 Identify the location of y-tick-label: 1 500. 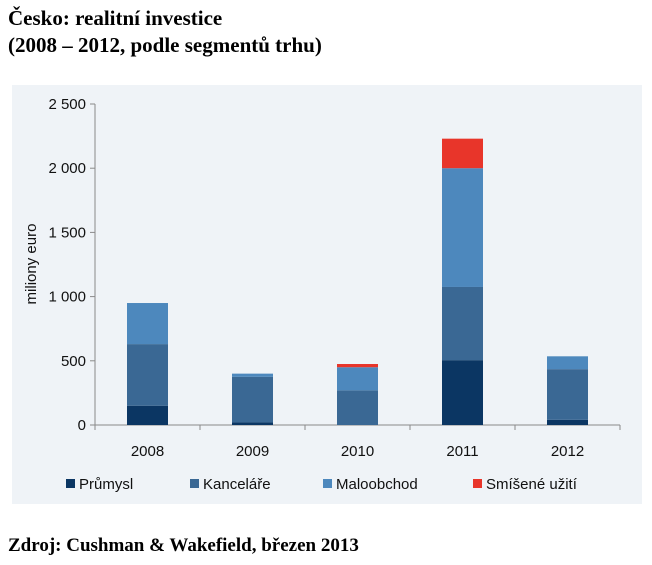
(67, 232).